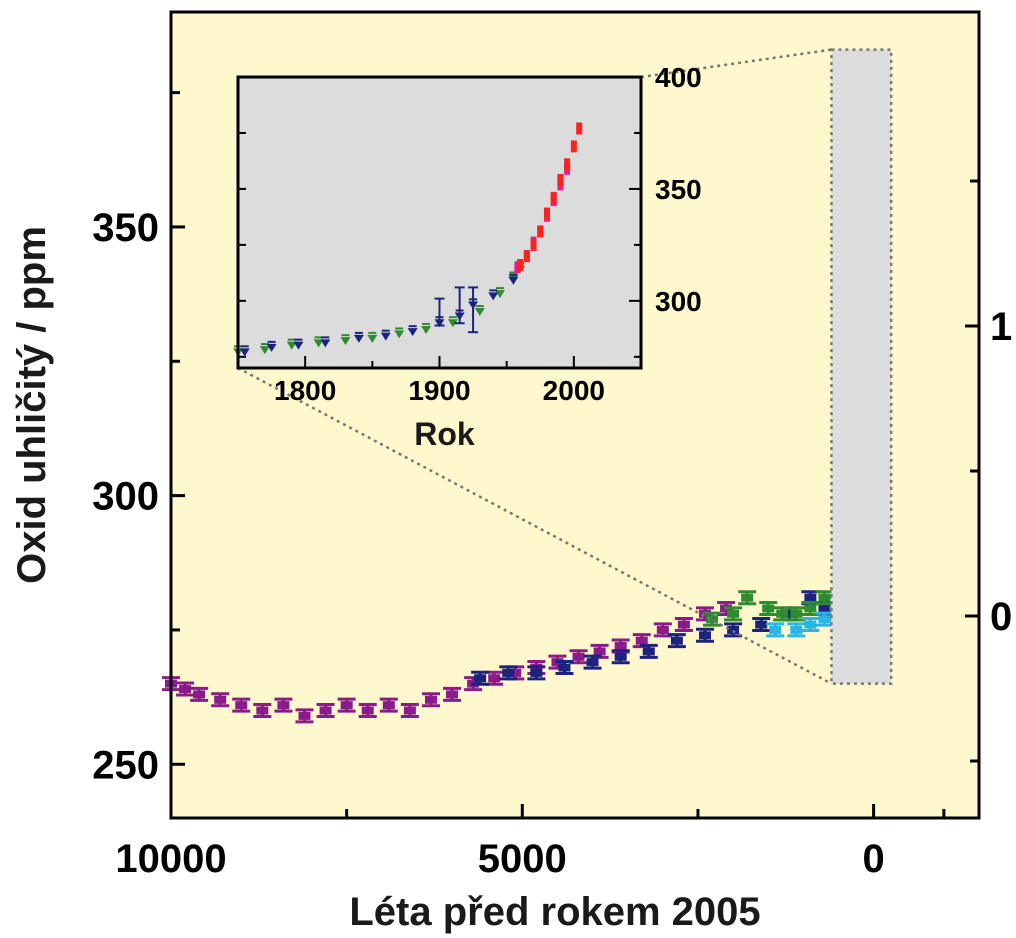 Image resolution: width=1016 pixels, height=938 pixels. What do you see at coordinates (1001, 617) in the screenshot?
I see `y2-tick-label-0: 0` at bounding box center [1001, 617].